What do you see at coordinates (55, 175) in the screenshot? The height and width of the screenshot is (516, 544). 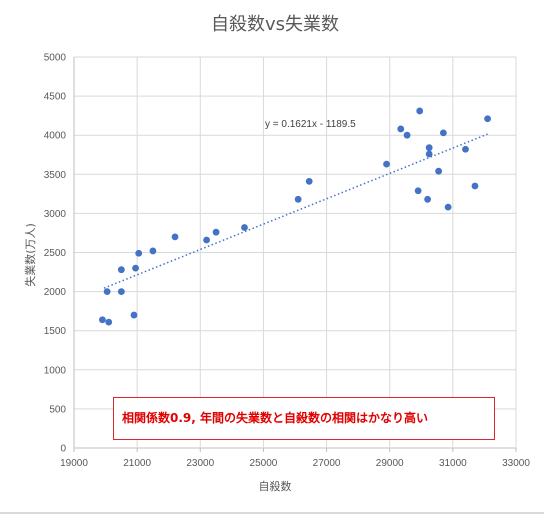 I see `y-tick-label: 3500` at bounding box center [55, 175].